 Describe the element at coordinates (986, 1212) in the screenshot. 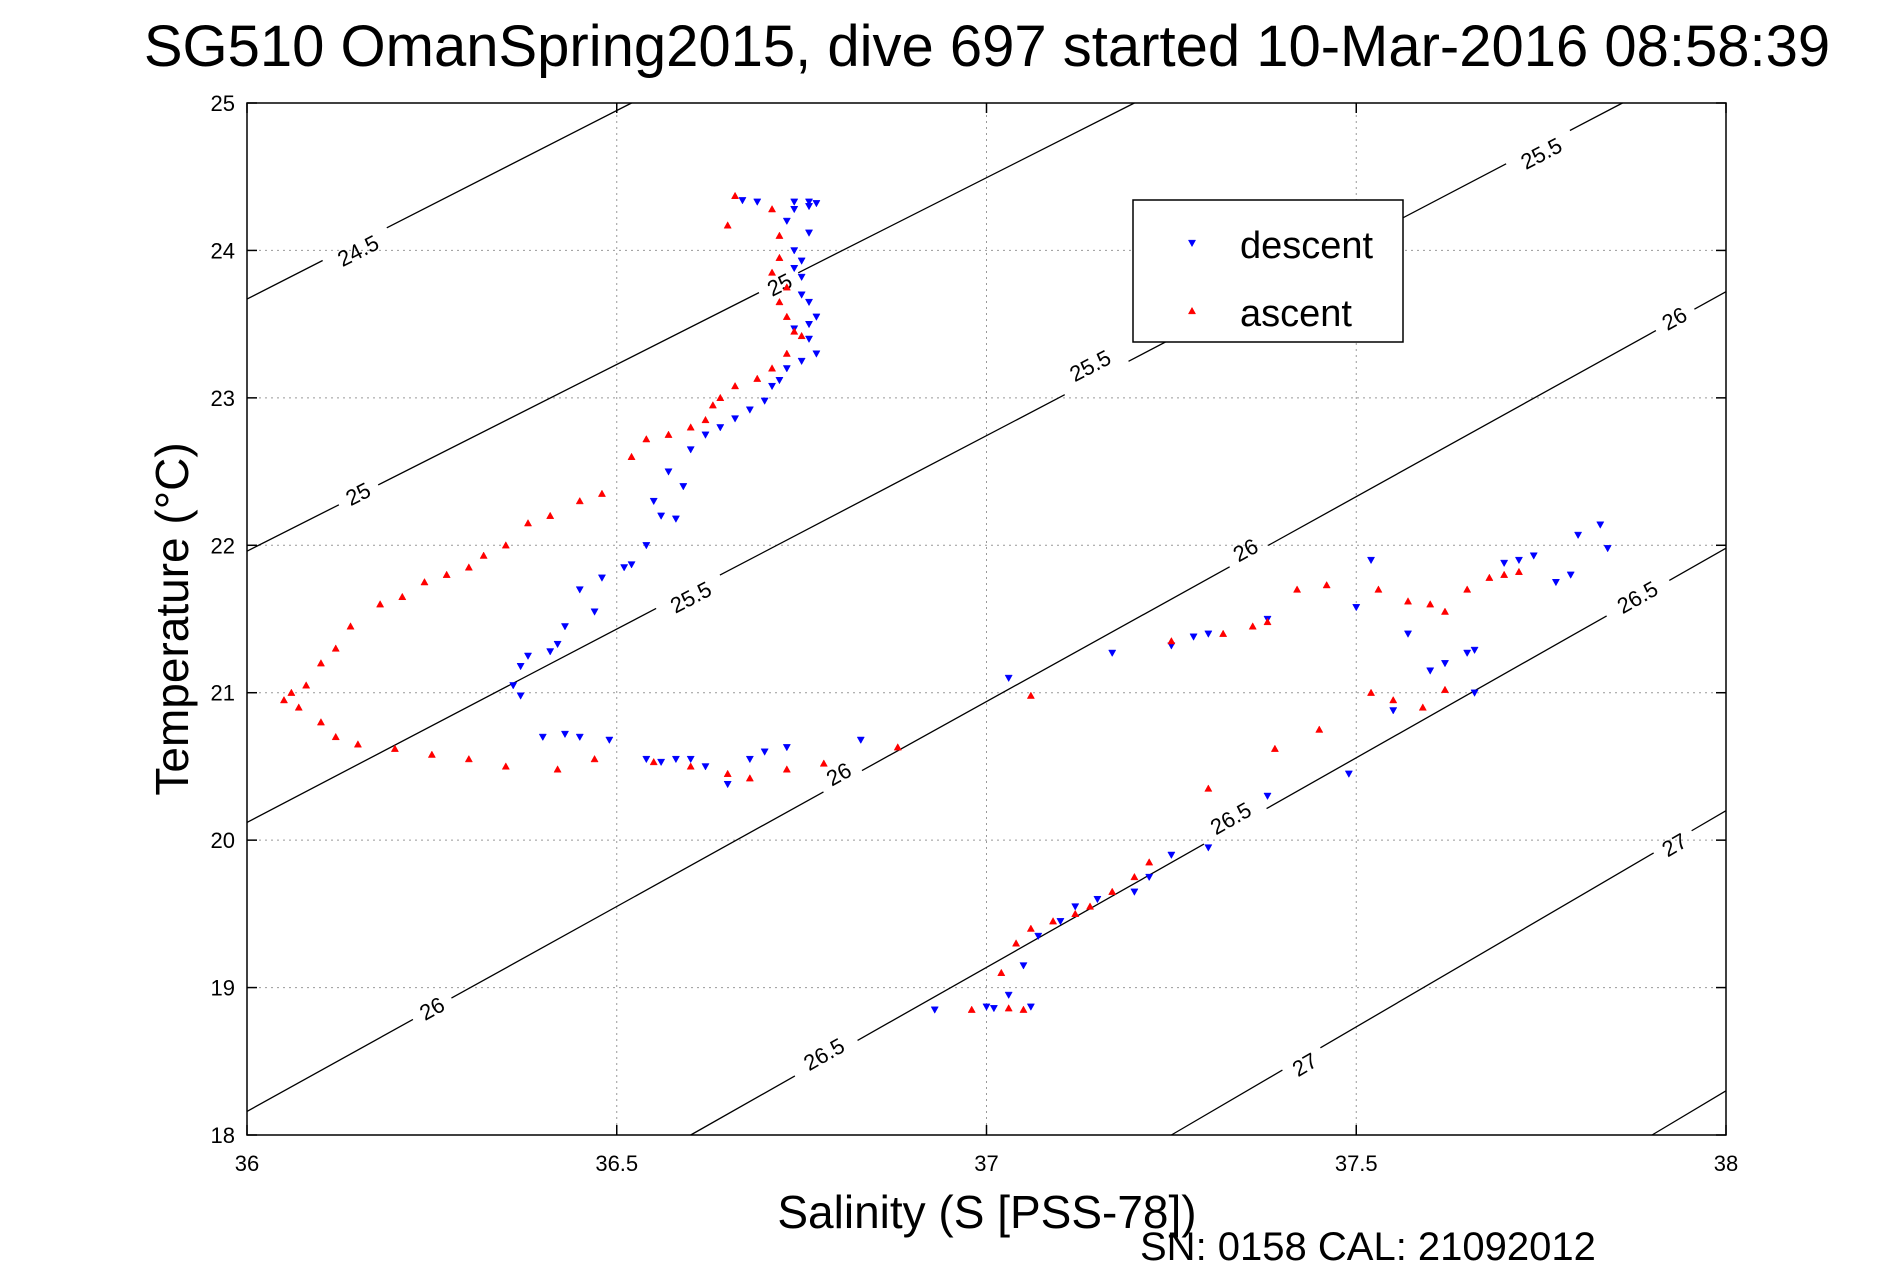

I see `x-axis-label: Salinity (S [PSS-78])` at that location.